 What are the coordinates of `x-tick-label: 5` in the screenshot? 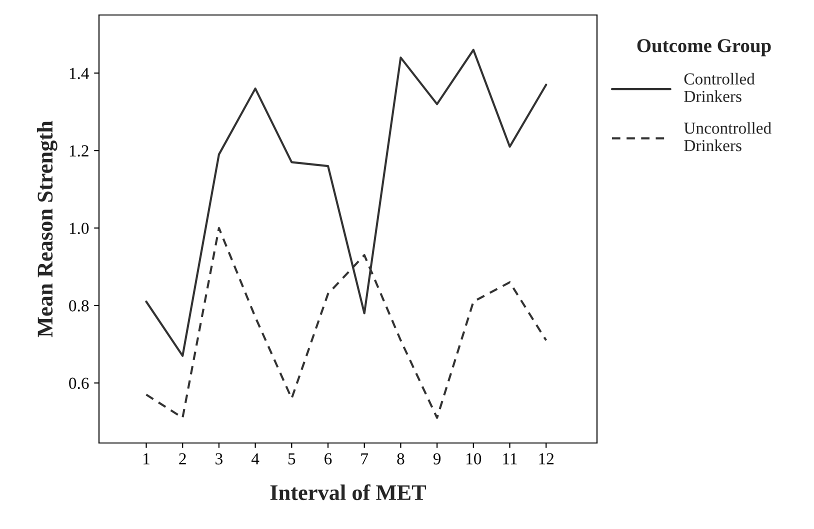 It's located at (292, 458).